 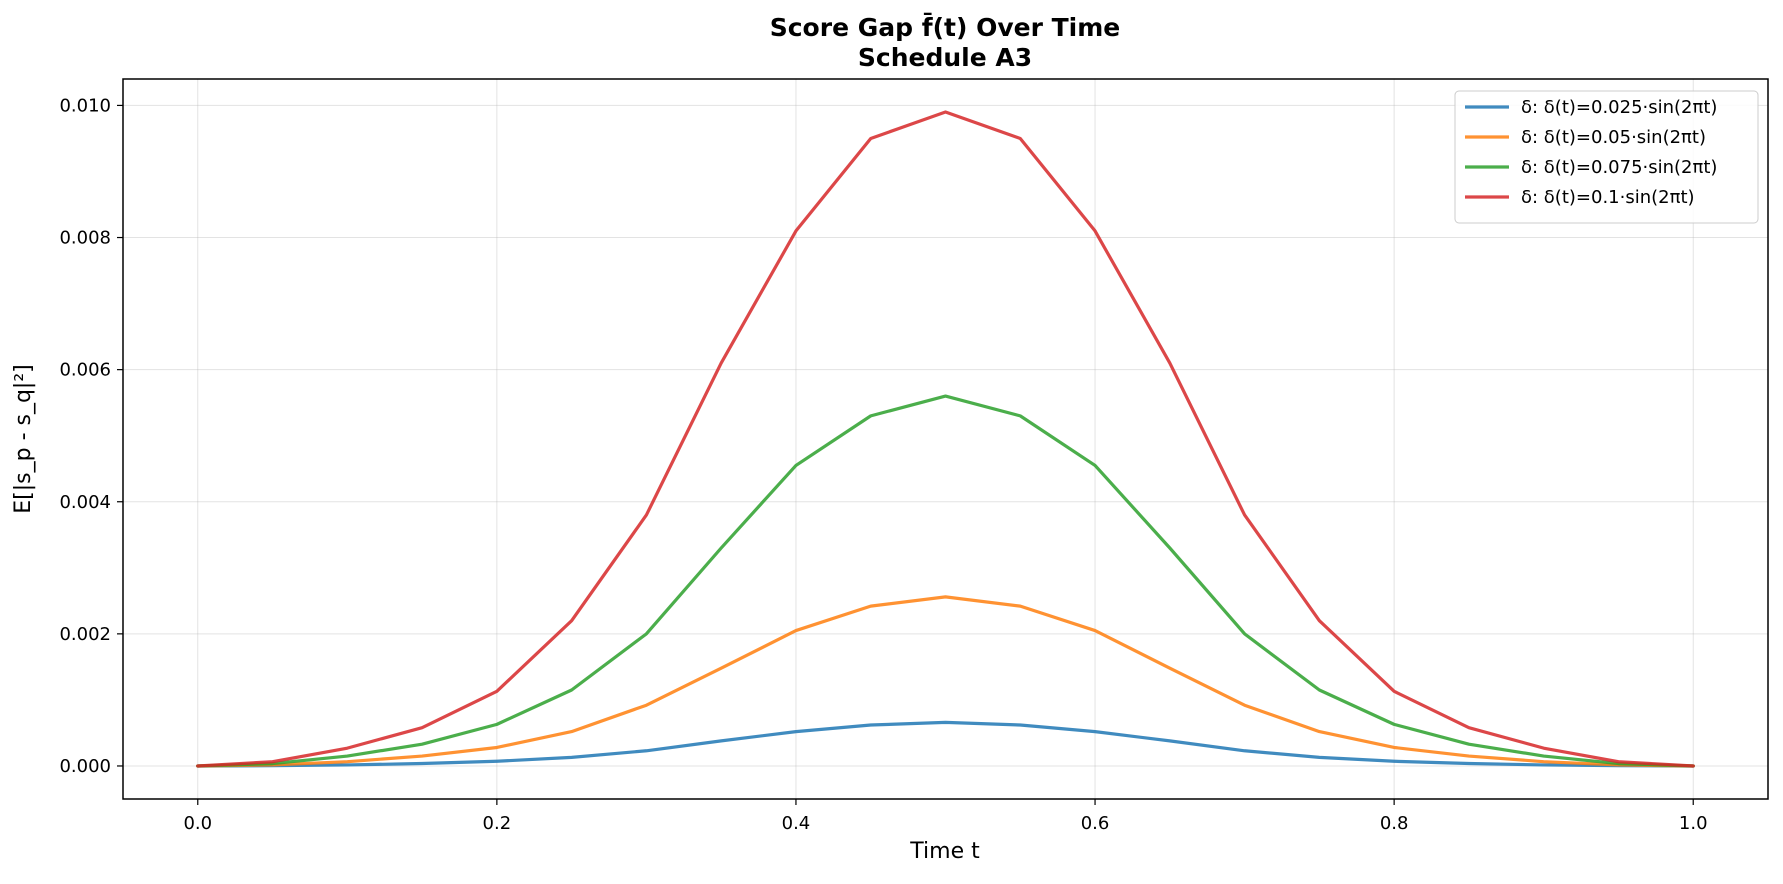 I want to click on y-axis-ticks: 0.000 0.002 0.004 0.006 0.008 0.010, so click(x=91, y=436).